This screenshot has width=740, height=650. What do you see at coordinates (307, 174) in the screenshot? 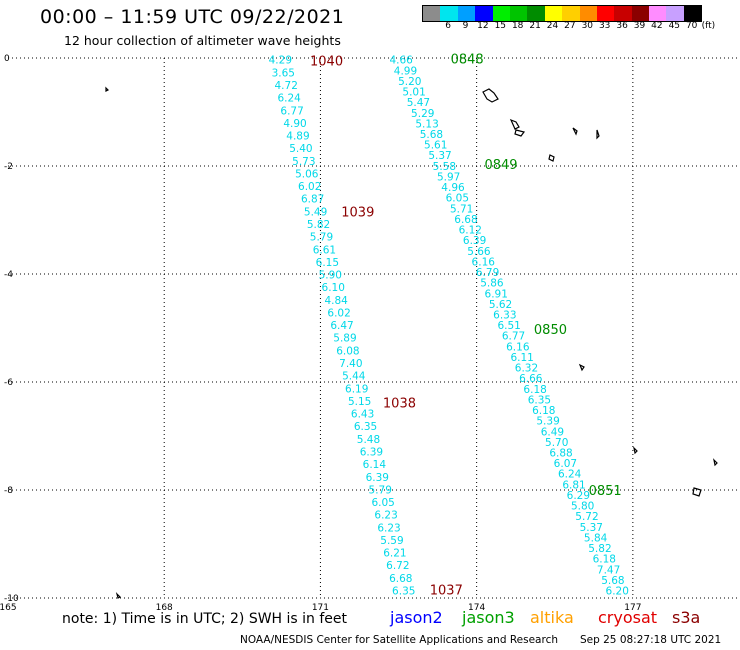
I see `wave-height-label: 5.06` at bounding box center [307, 174].